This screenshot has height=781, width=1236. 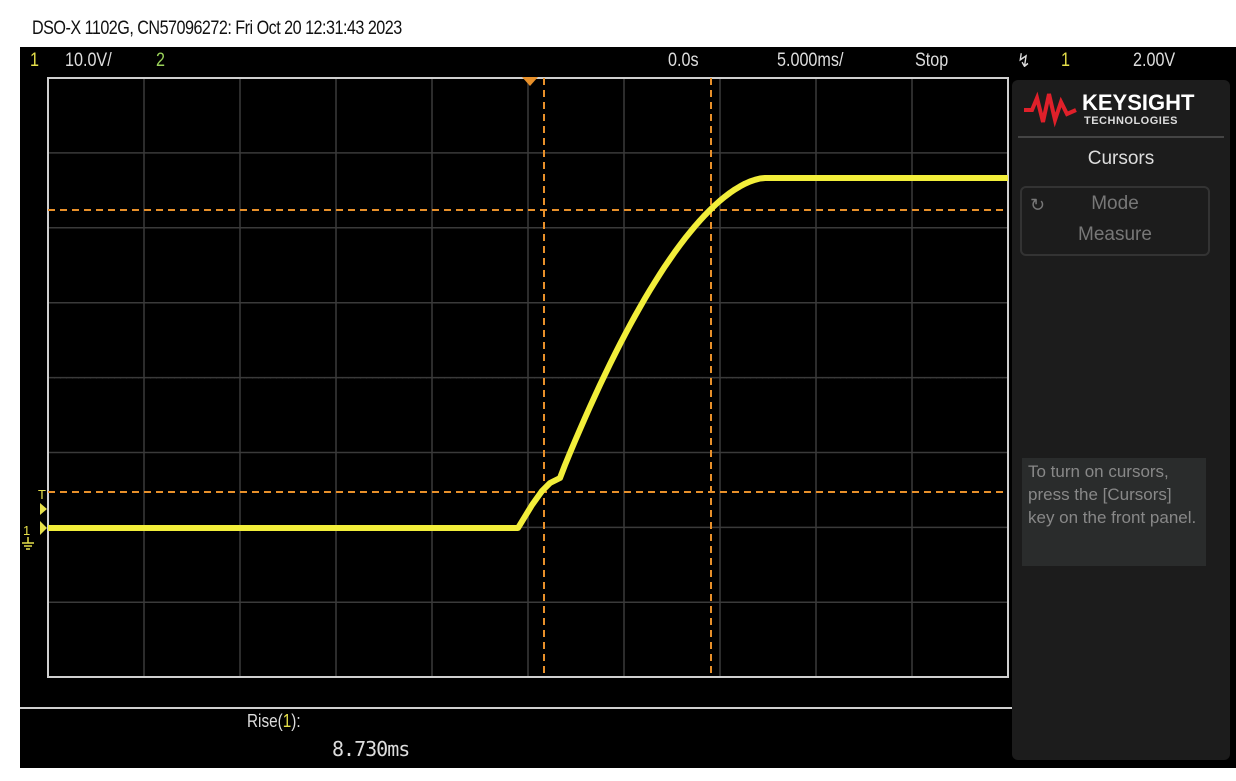 What do you see at coordinates (43, 509) in the screenshot?
I see `trigger-arrow-icon` at bounding box center [43, 509].